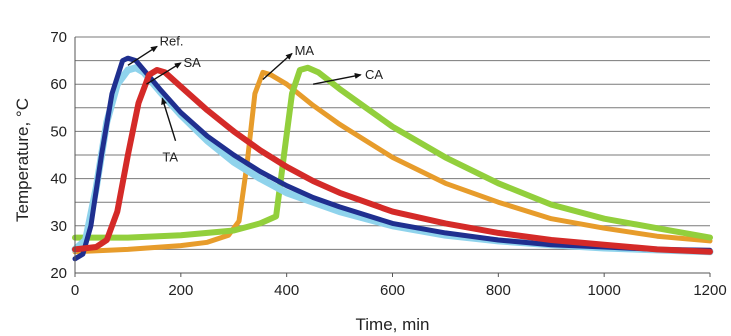 This screenshot has width=731, height=336. What do you see at coordinates (709, 290) in the screenshot?
I see `x-tick-label: 1200` at bounding box center [709, 290].